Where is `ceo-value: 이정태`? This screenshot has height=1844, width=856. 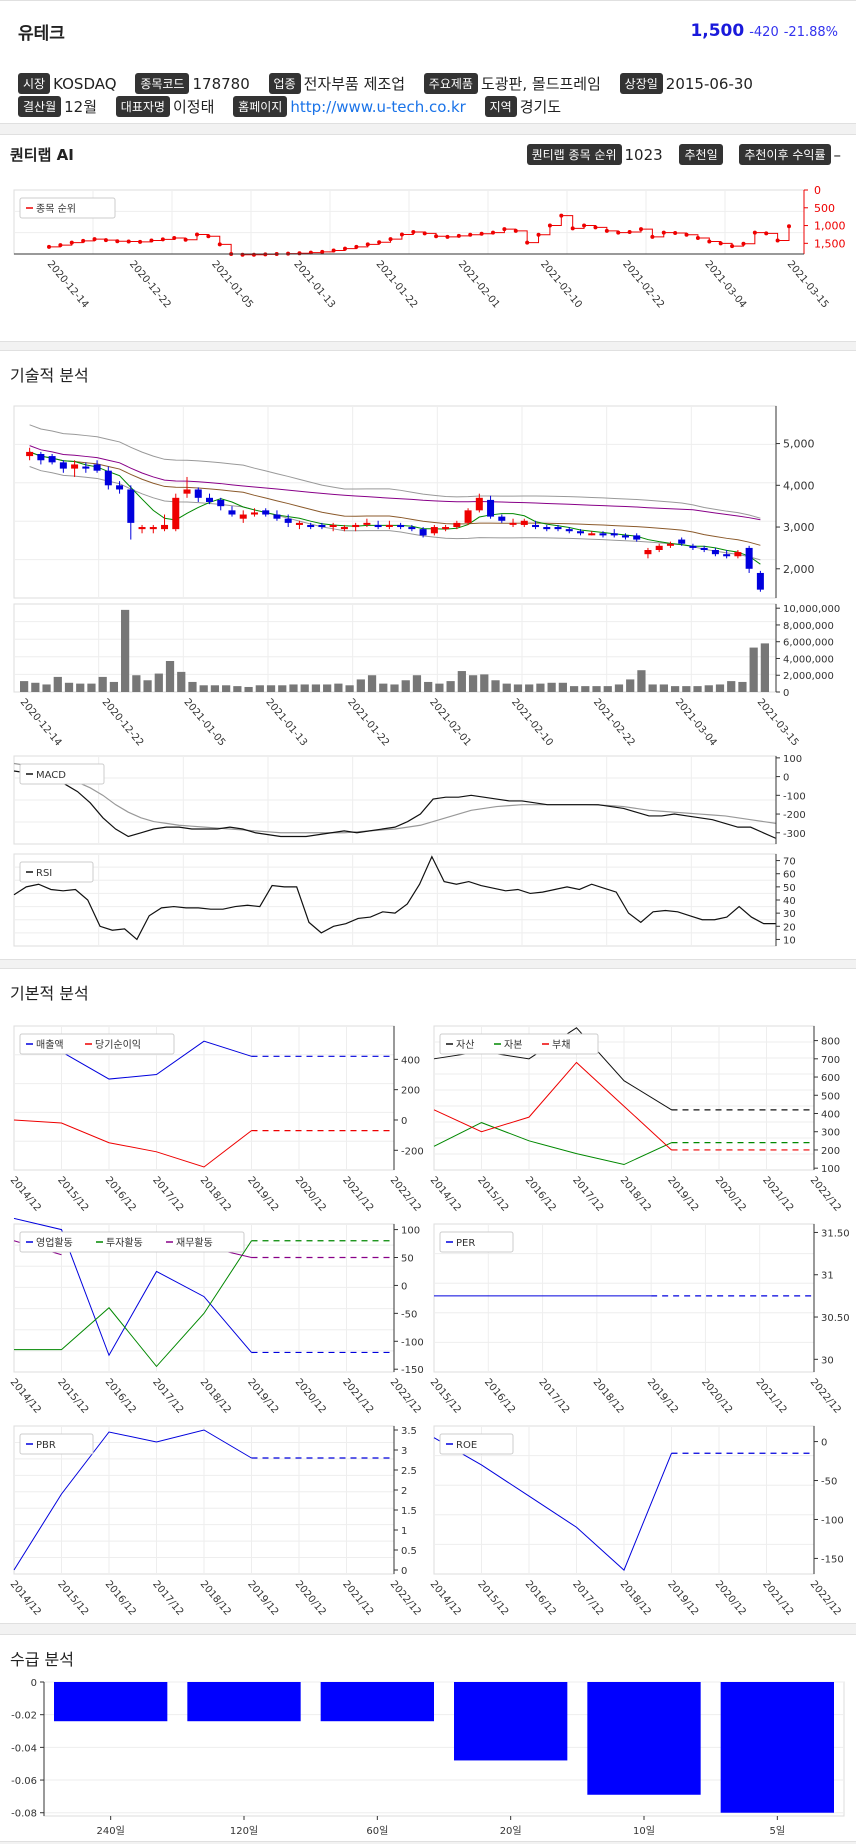
ceo-value: 이정태 is located at coordinates (193, 107).